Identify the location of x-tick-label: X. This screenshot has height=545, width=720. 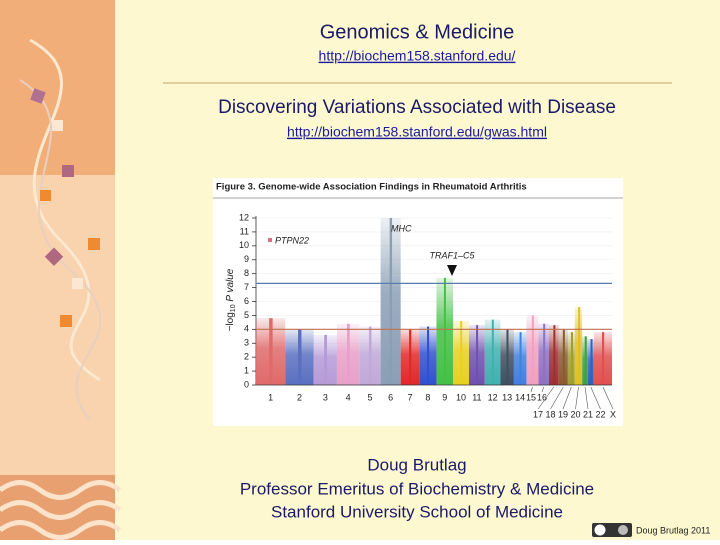
(613, 414).